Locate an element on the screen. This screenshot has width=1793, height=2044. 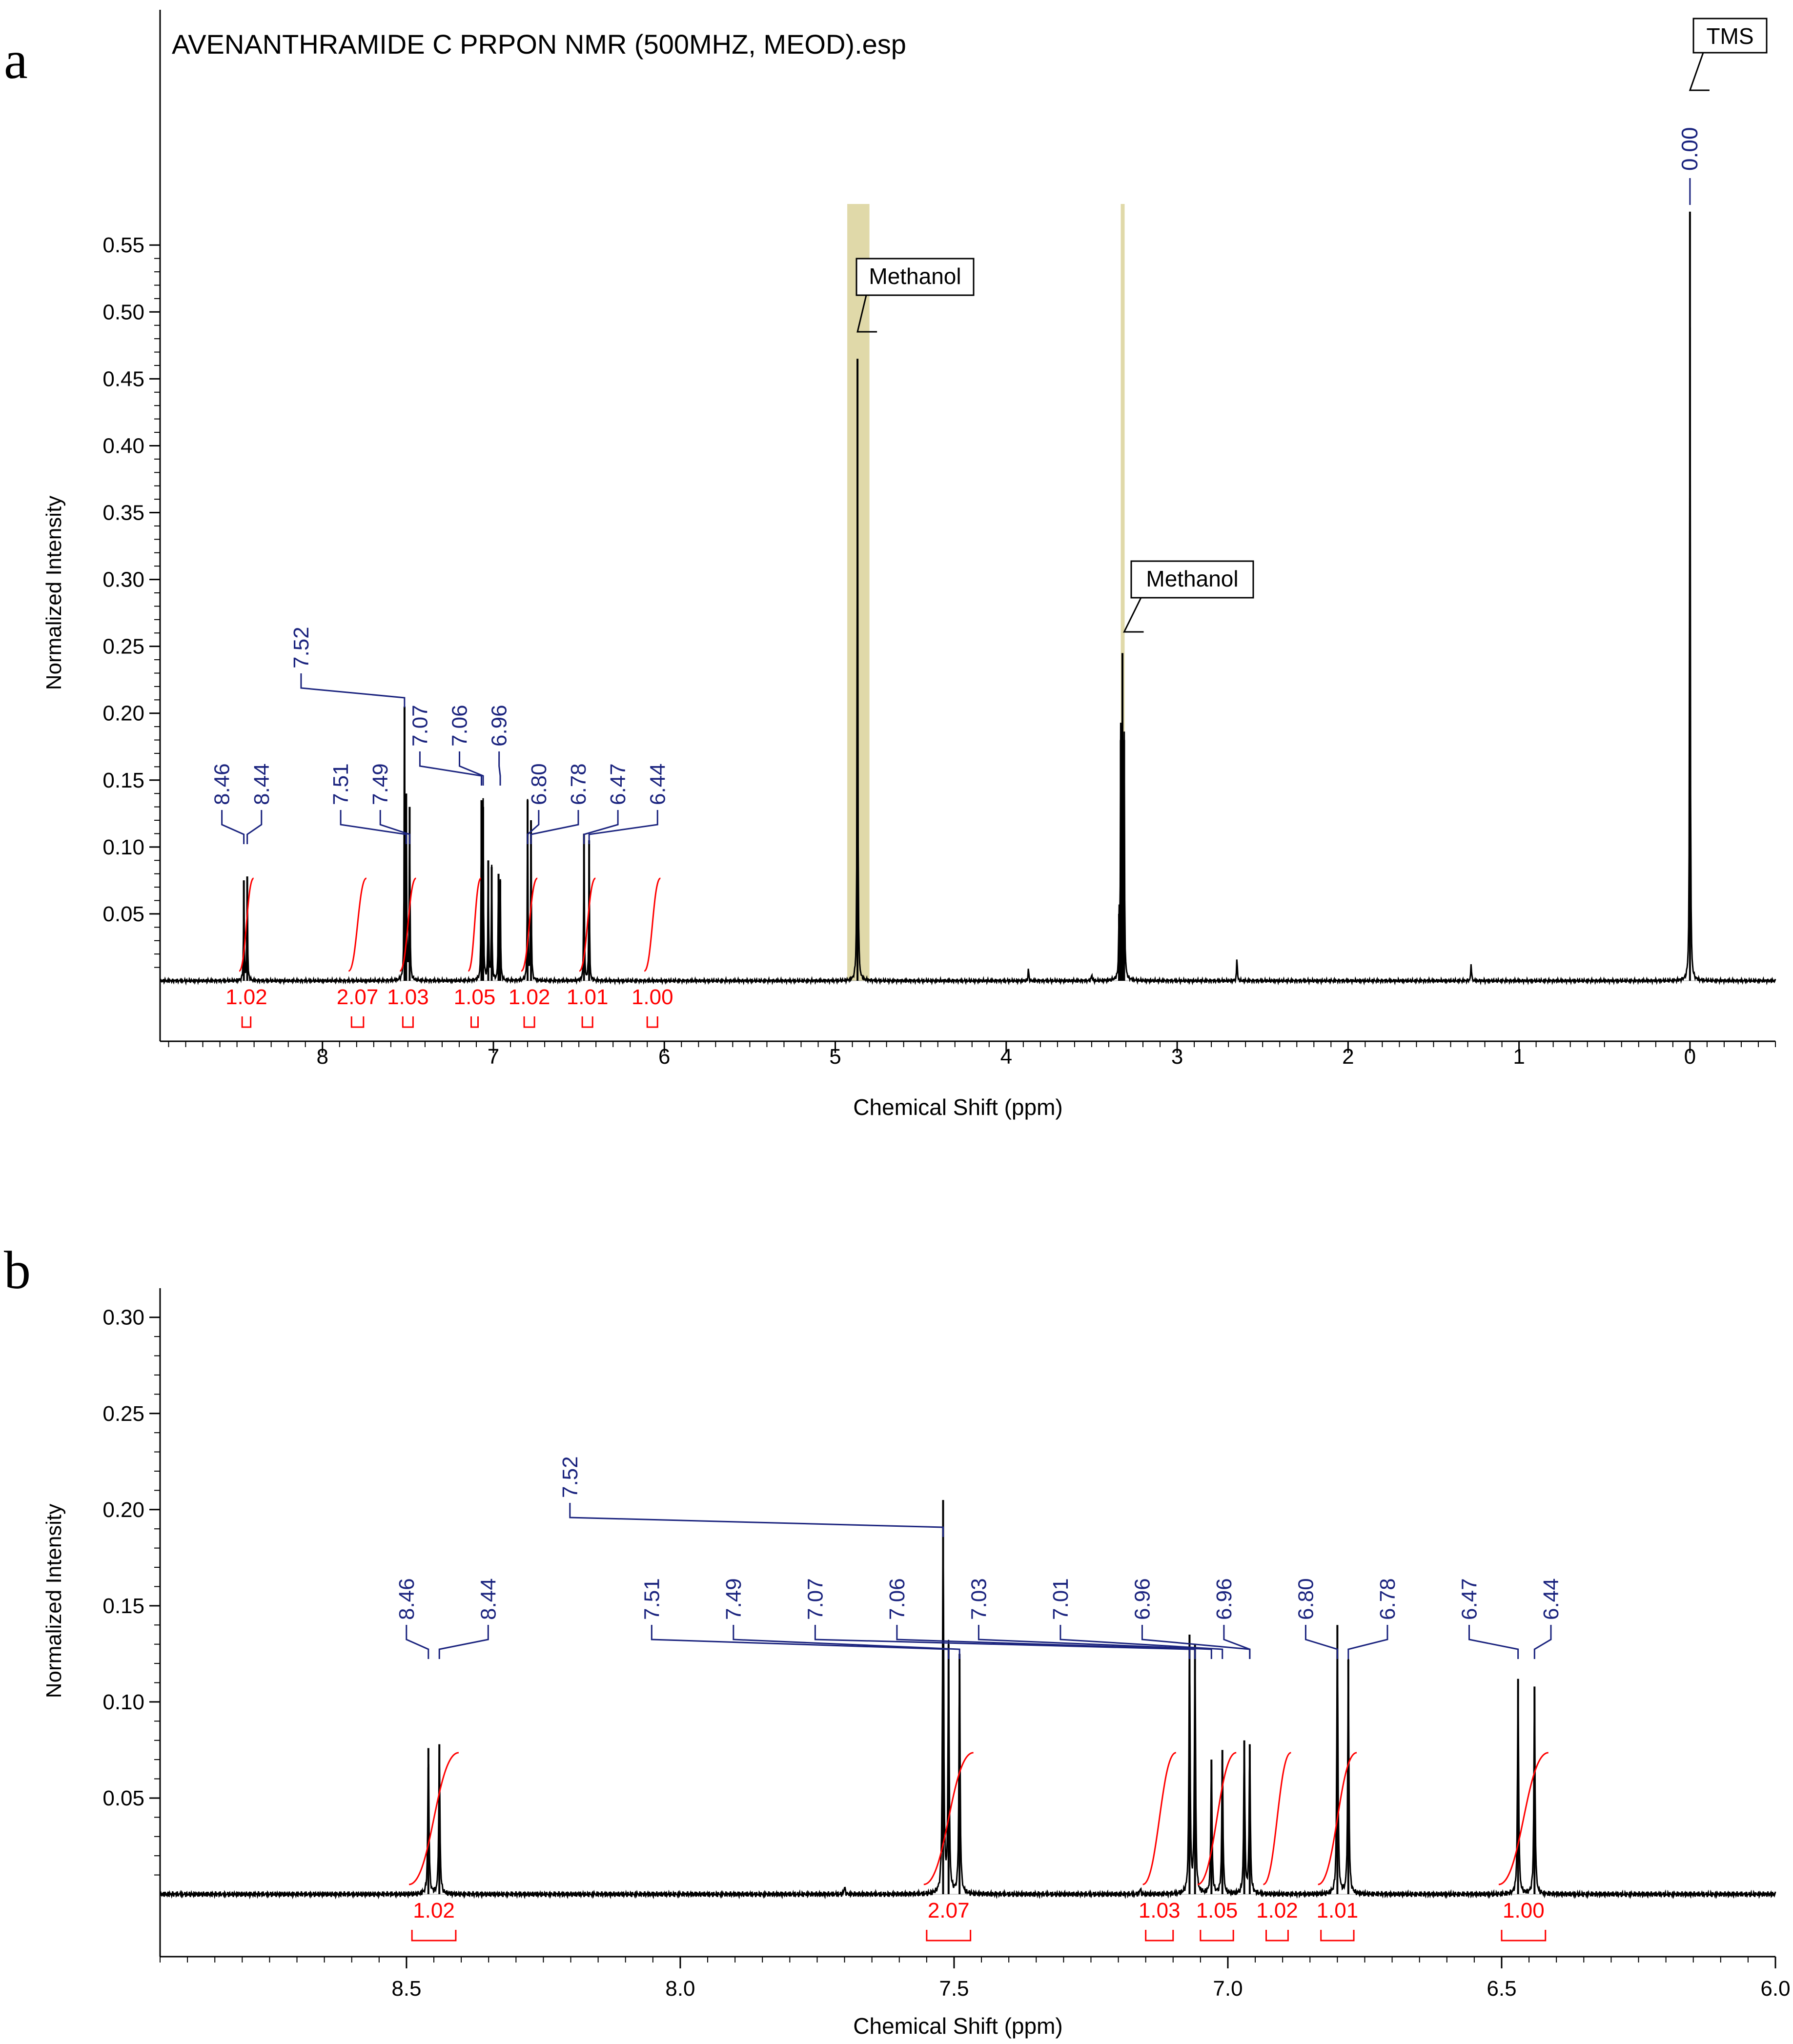
x-tick-label: 5 is located at coordinates (835, 1057).